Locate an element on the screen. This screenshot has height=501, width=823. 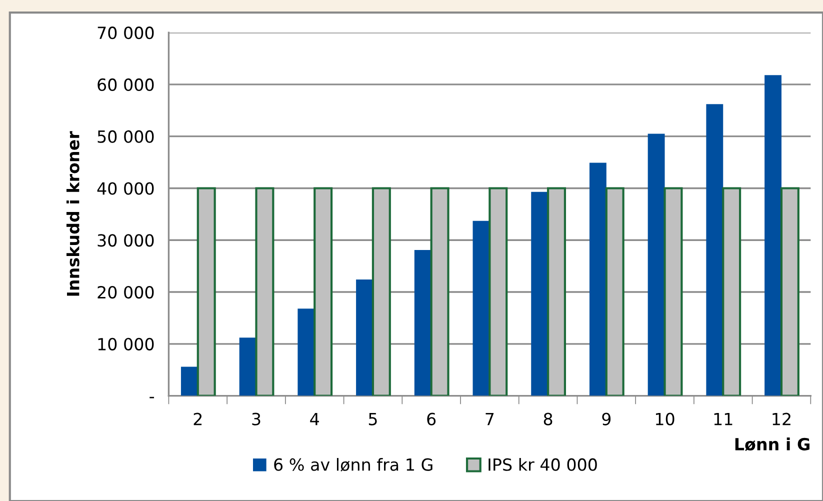
x-tick-label: 3 is located at coordinates (256, 419).